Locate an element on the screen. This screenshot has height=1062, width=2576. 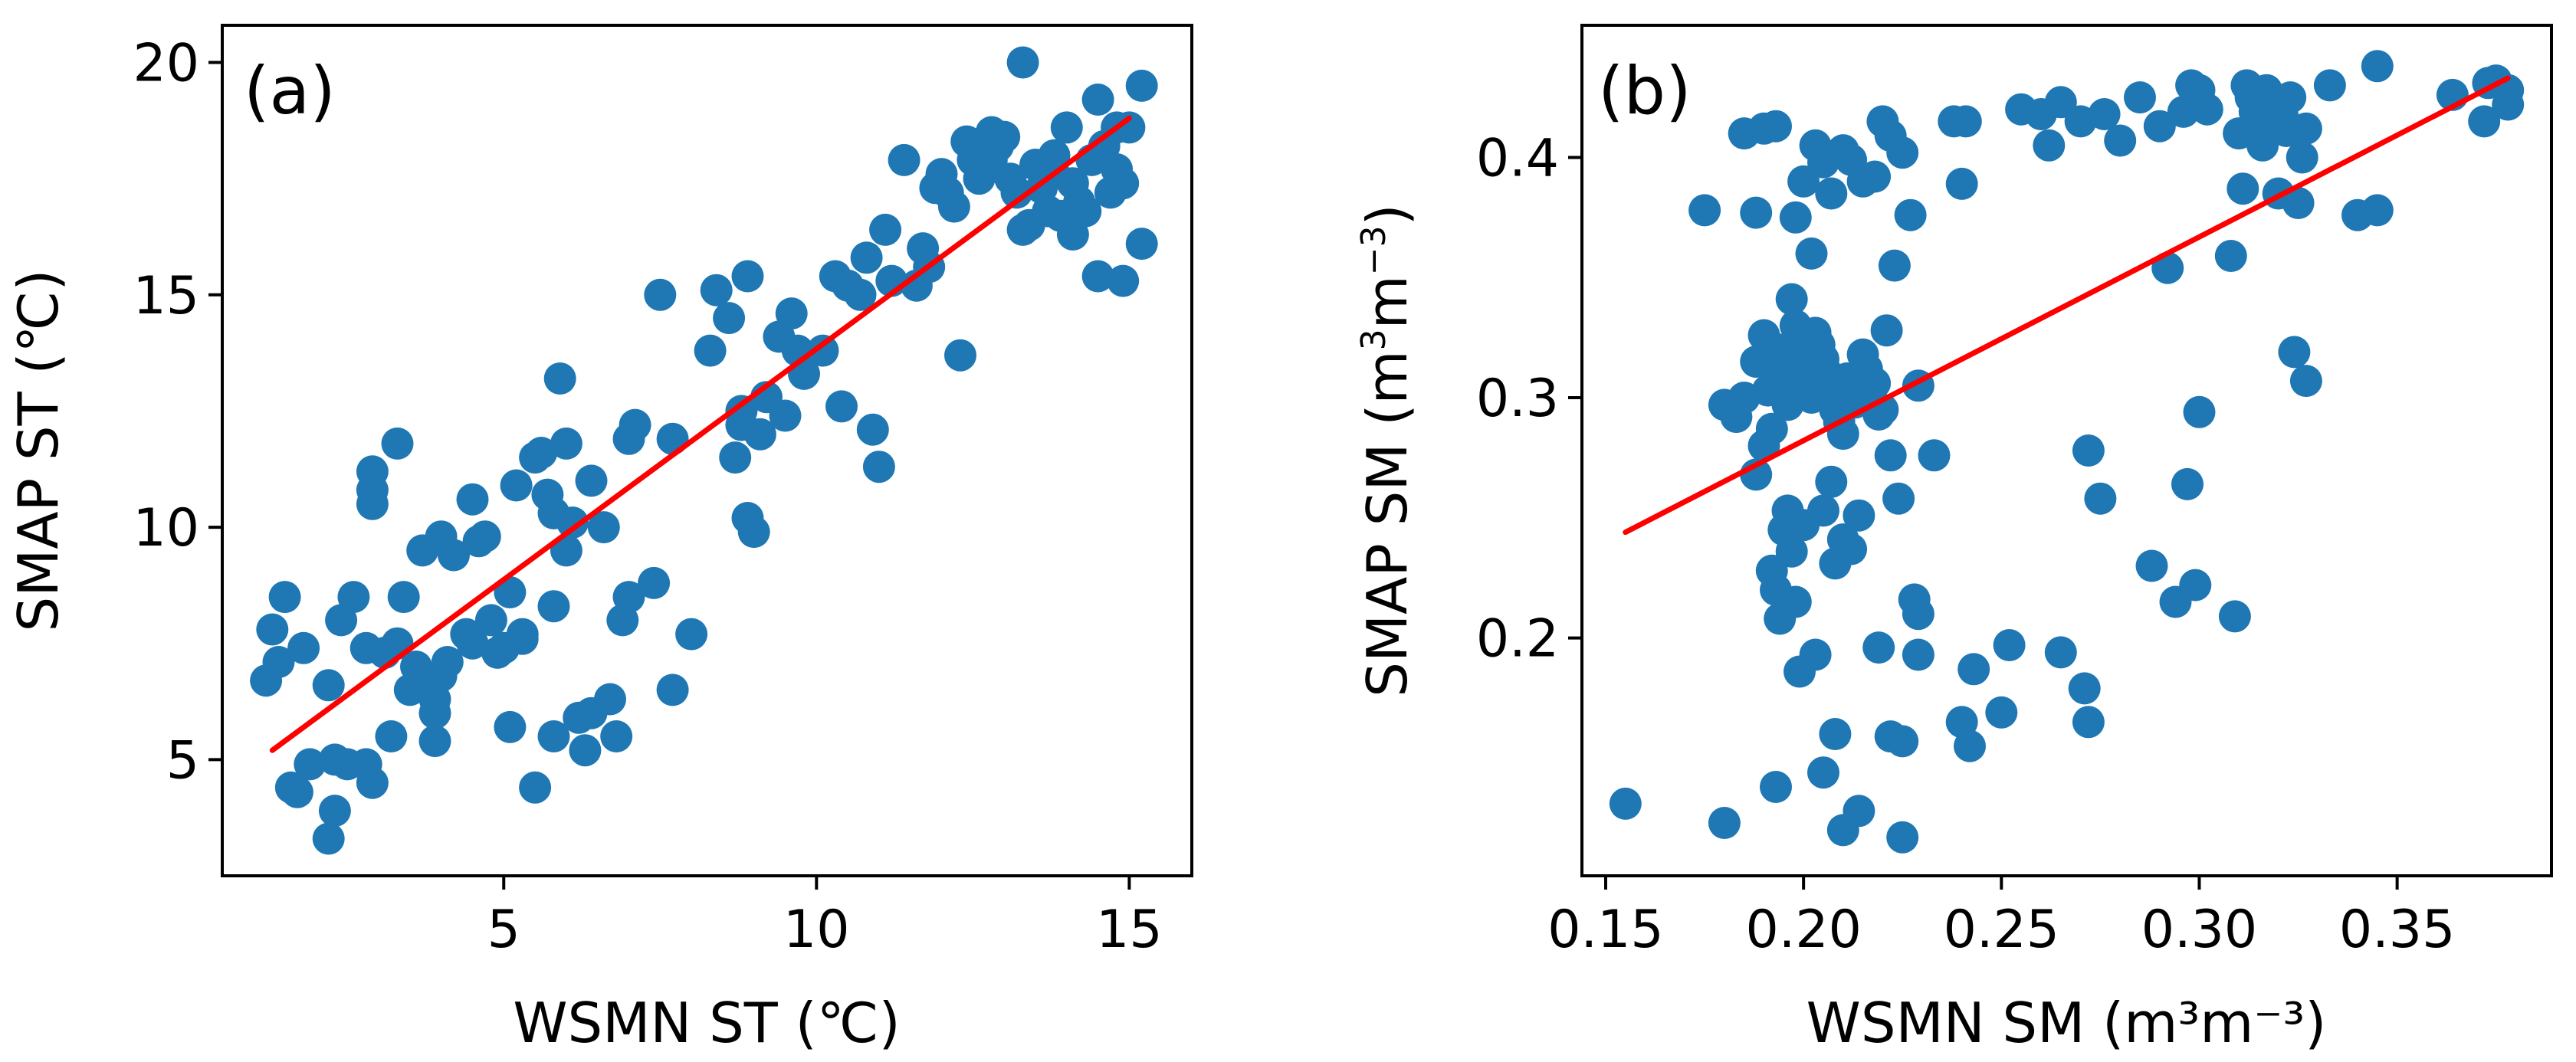
panel-a-y-tick-label-0: 5 is located at coordinates (182, 761).